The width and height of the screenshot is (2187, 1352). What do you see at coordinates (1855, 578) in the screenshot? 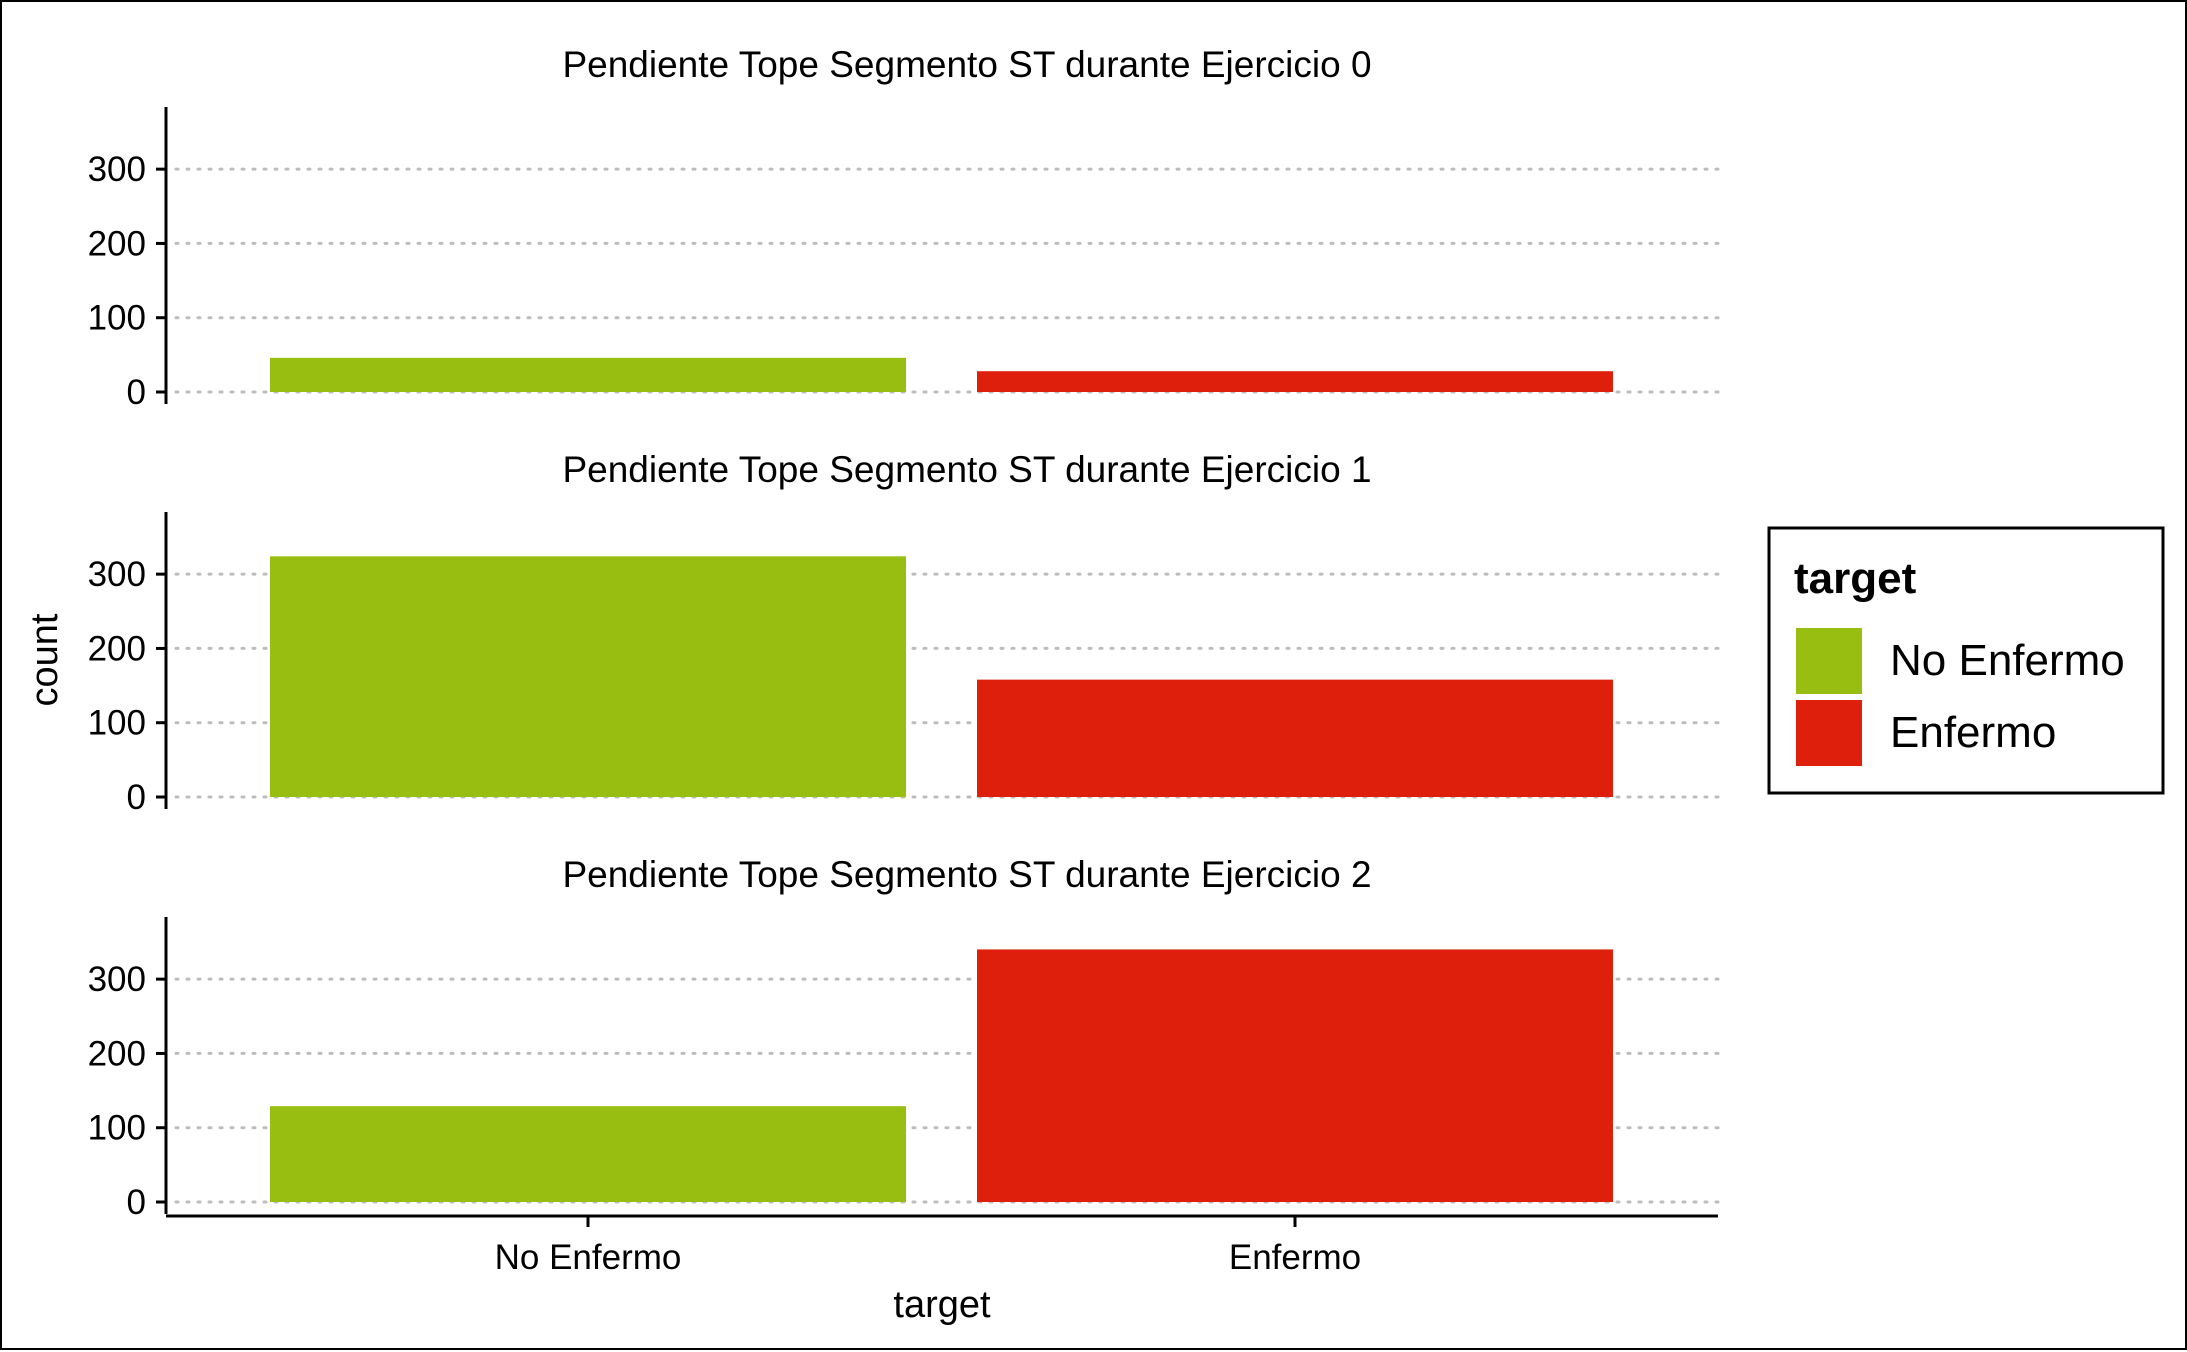
I see `legend-title: target` at bounding box center [1855, 578].